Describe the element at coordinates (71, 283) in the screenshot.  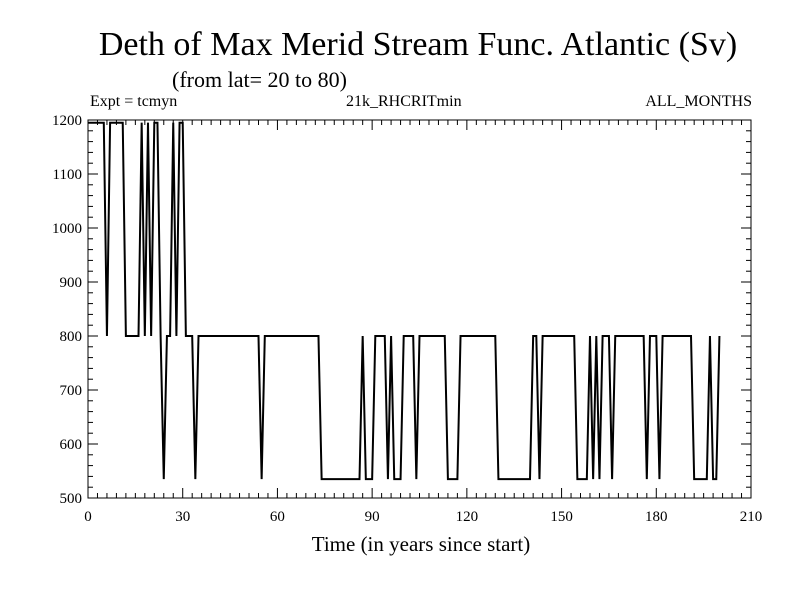
I see `y-tick-label: 900` at that location.